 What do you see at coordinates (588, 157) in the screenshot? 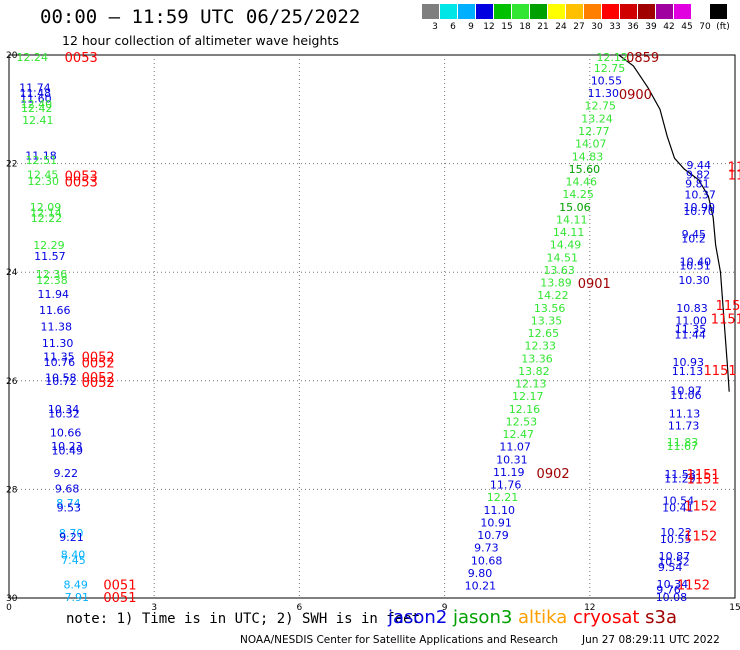
I see `wave-height-label: 14.83` at bounding box center [588, 157].